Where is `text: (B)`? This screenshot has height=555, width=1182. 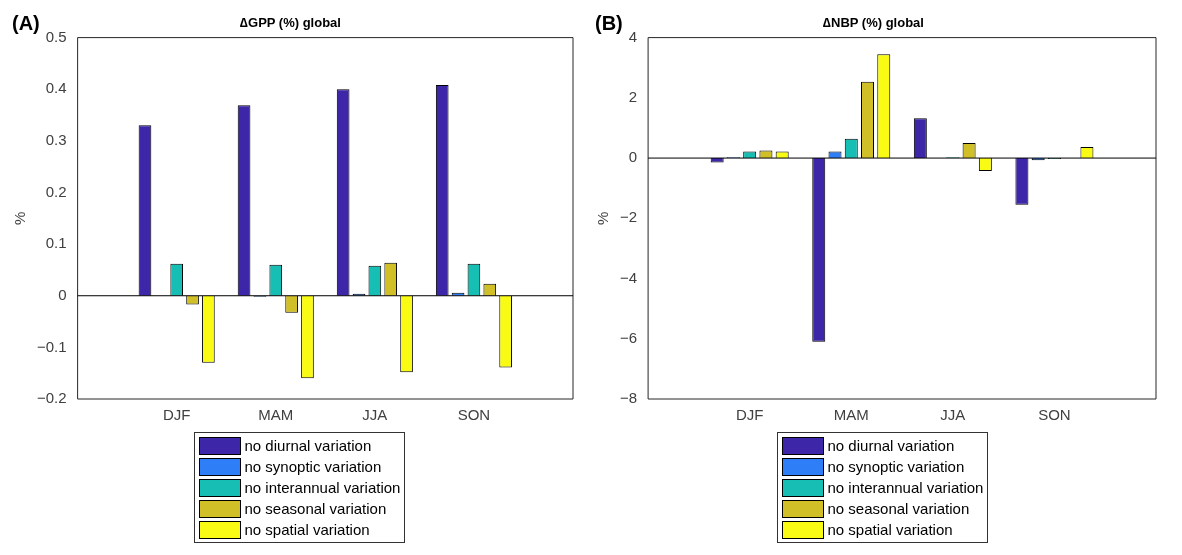
text: (B) is located at coordinates (609, 22).